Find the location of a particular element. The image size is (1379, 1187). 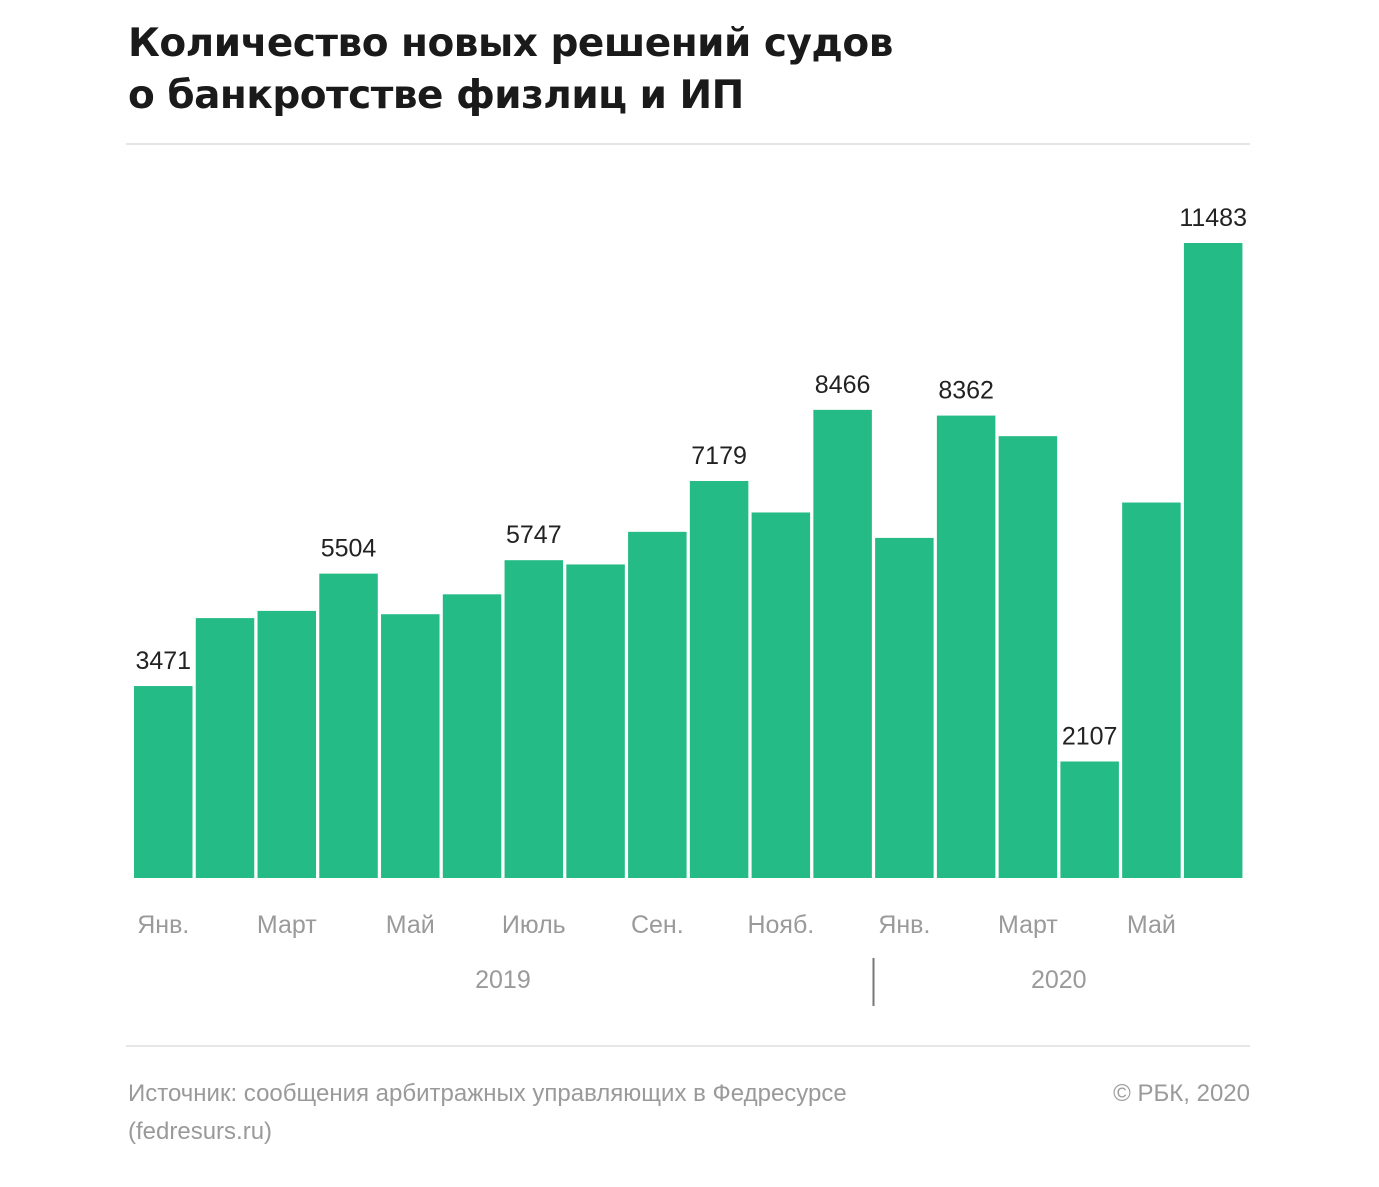

top-divider is located at coordinates (688, 144).